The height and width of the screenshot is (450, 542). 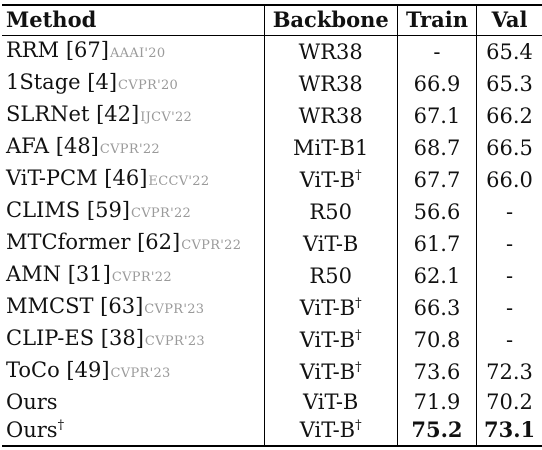 What do you see at coordinates (122, 337) in the screenshot?
I see `method-citation: [38]` at bounding box center [122, 337].